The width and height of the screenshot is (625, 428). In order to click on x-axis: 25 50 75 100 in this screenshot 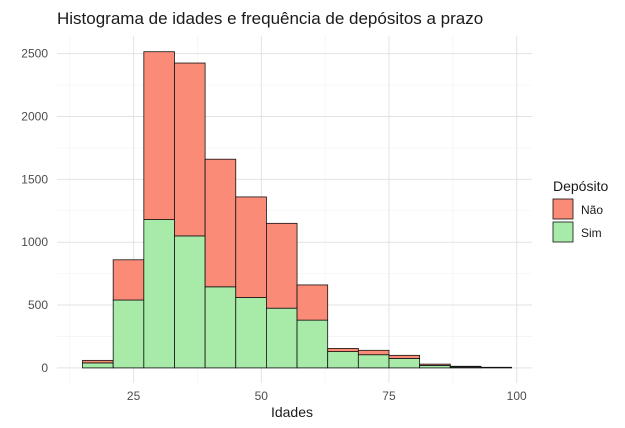, I will do `click(327, 396)`.